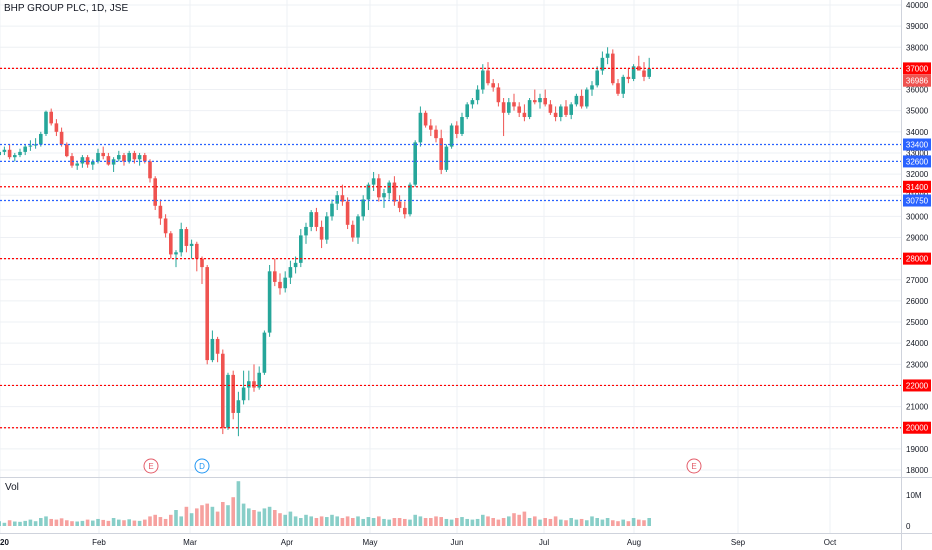  I want to click on level-label-text: 20000, so click(917, 428).